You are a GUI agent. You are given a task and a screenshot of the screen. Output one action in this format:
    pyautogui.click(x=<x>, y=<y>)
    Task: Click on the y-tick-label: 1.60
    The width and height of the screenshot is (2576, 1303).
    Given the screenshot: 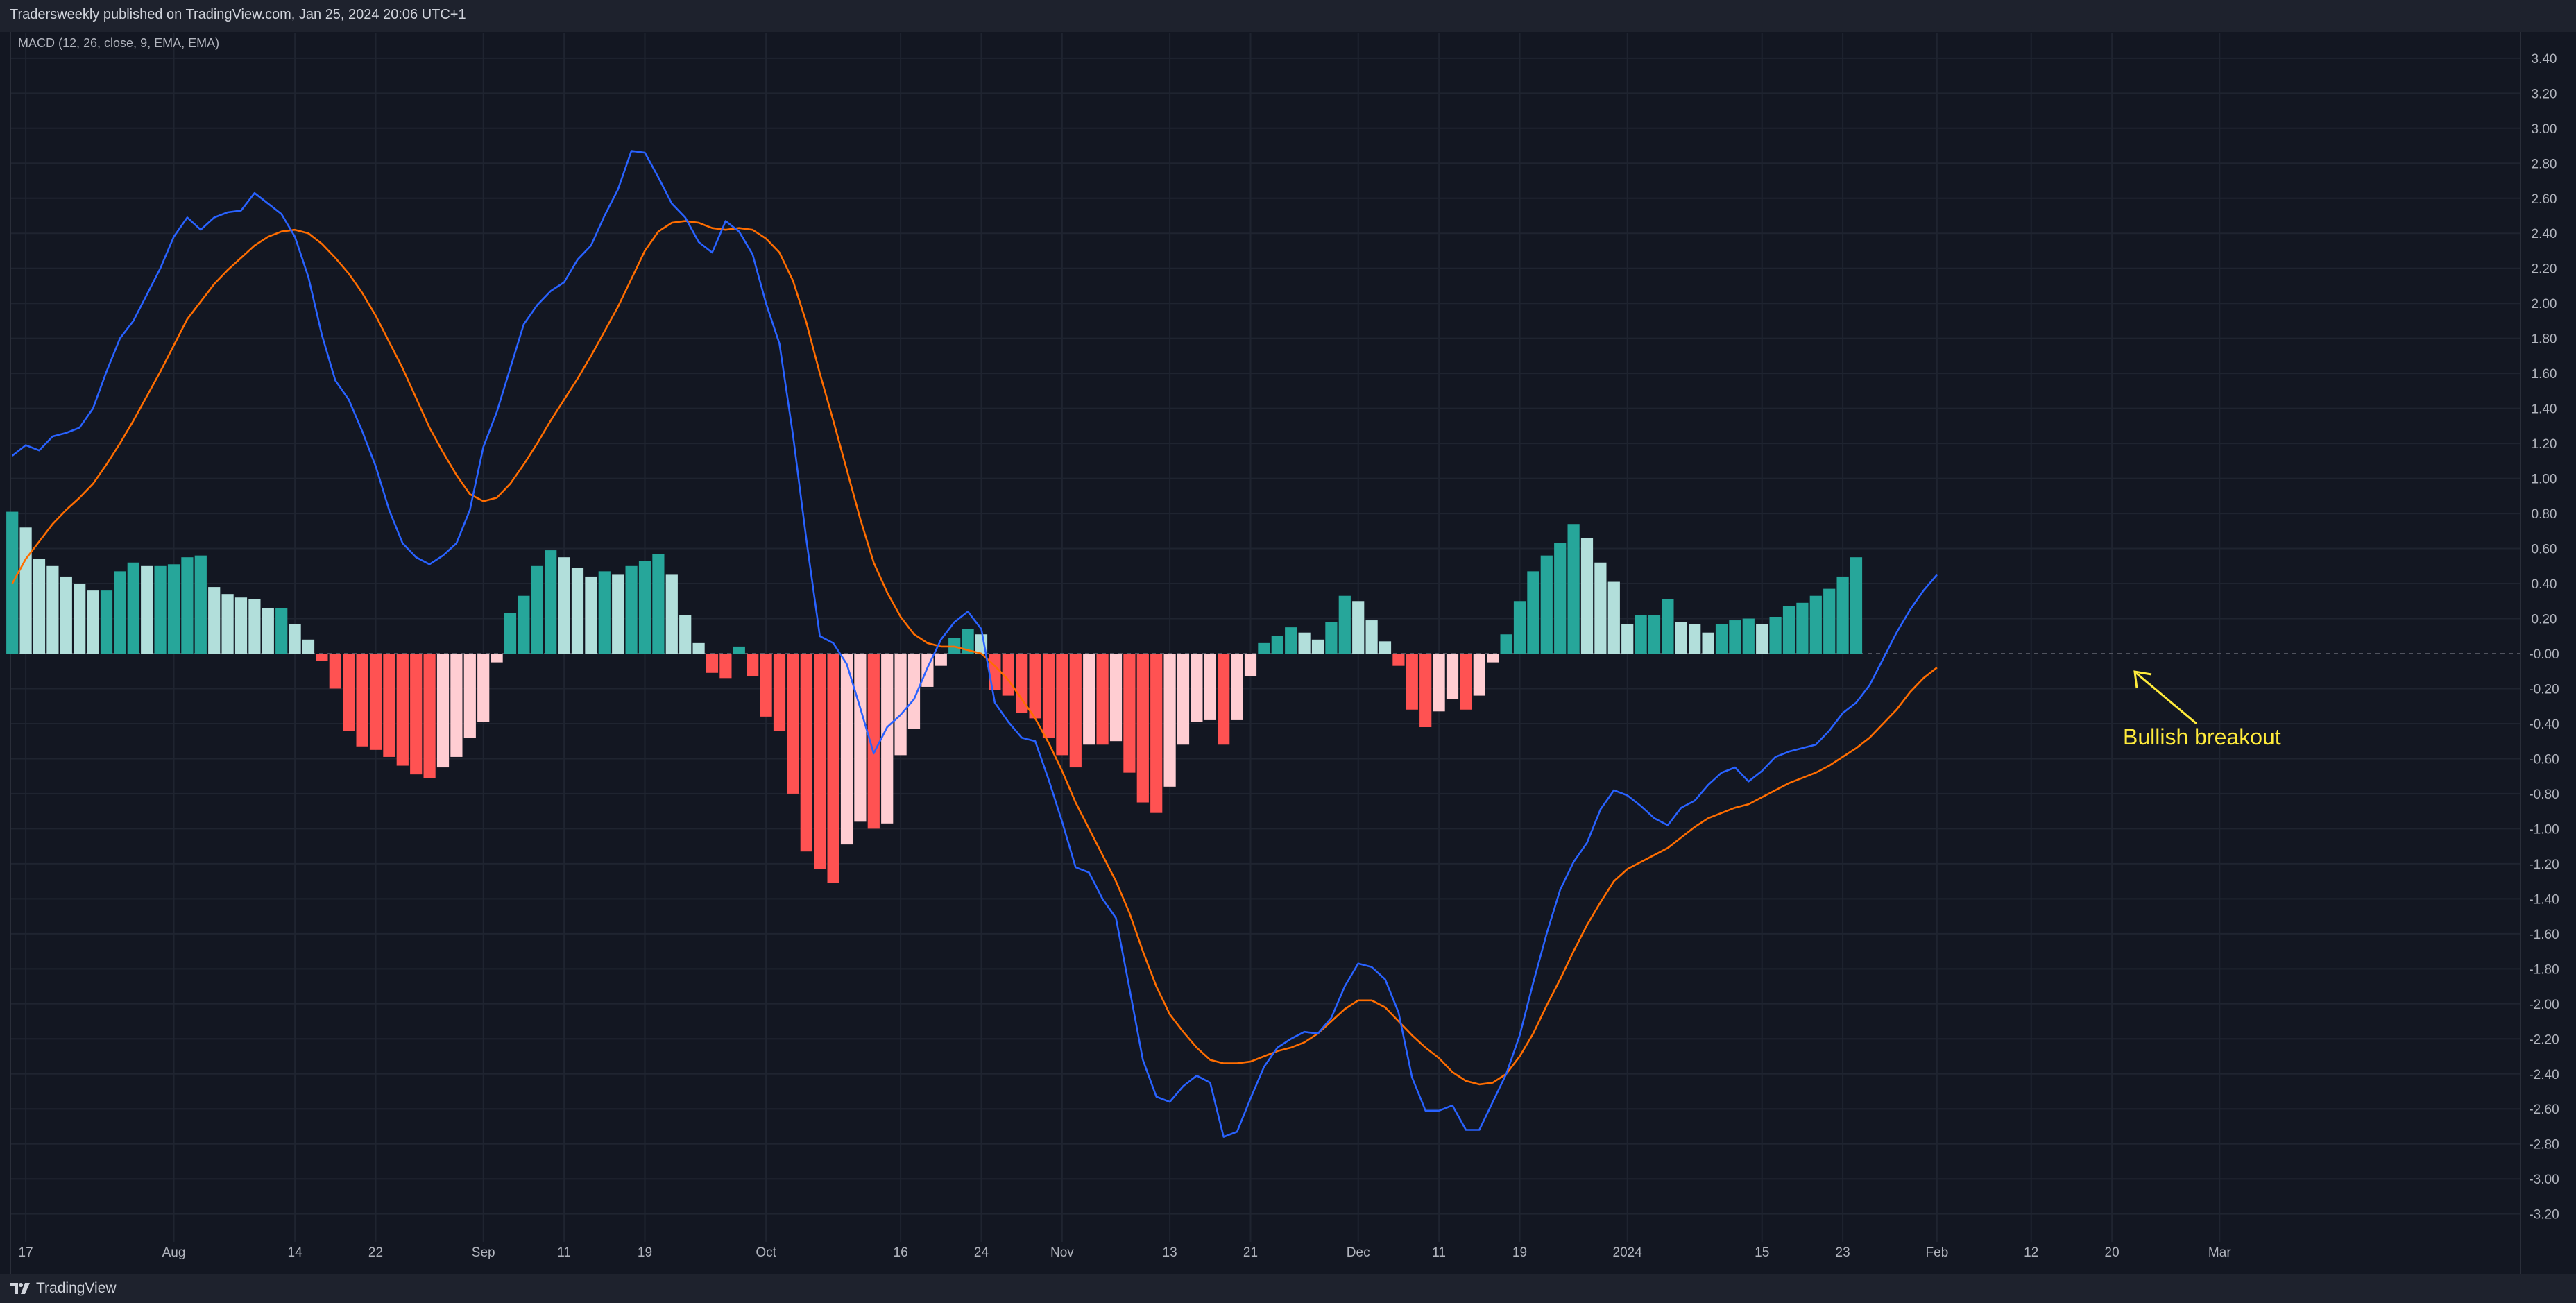 What is the action you would take?
    pyautogui.click(x=2544, y=374)
    